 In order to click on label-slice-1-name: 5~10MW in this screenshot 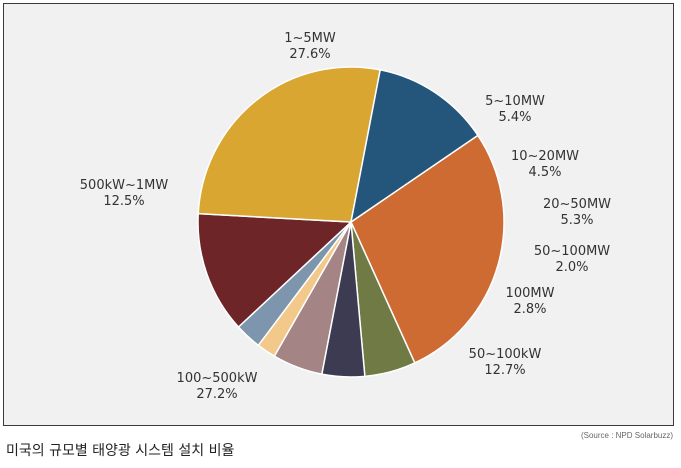, I will do `click(515, 101)`.